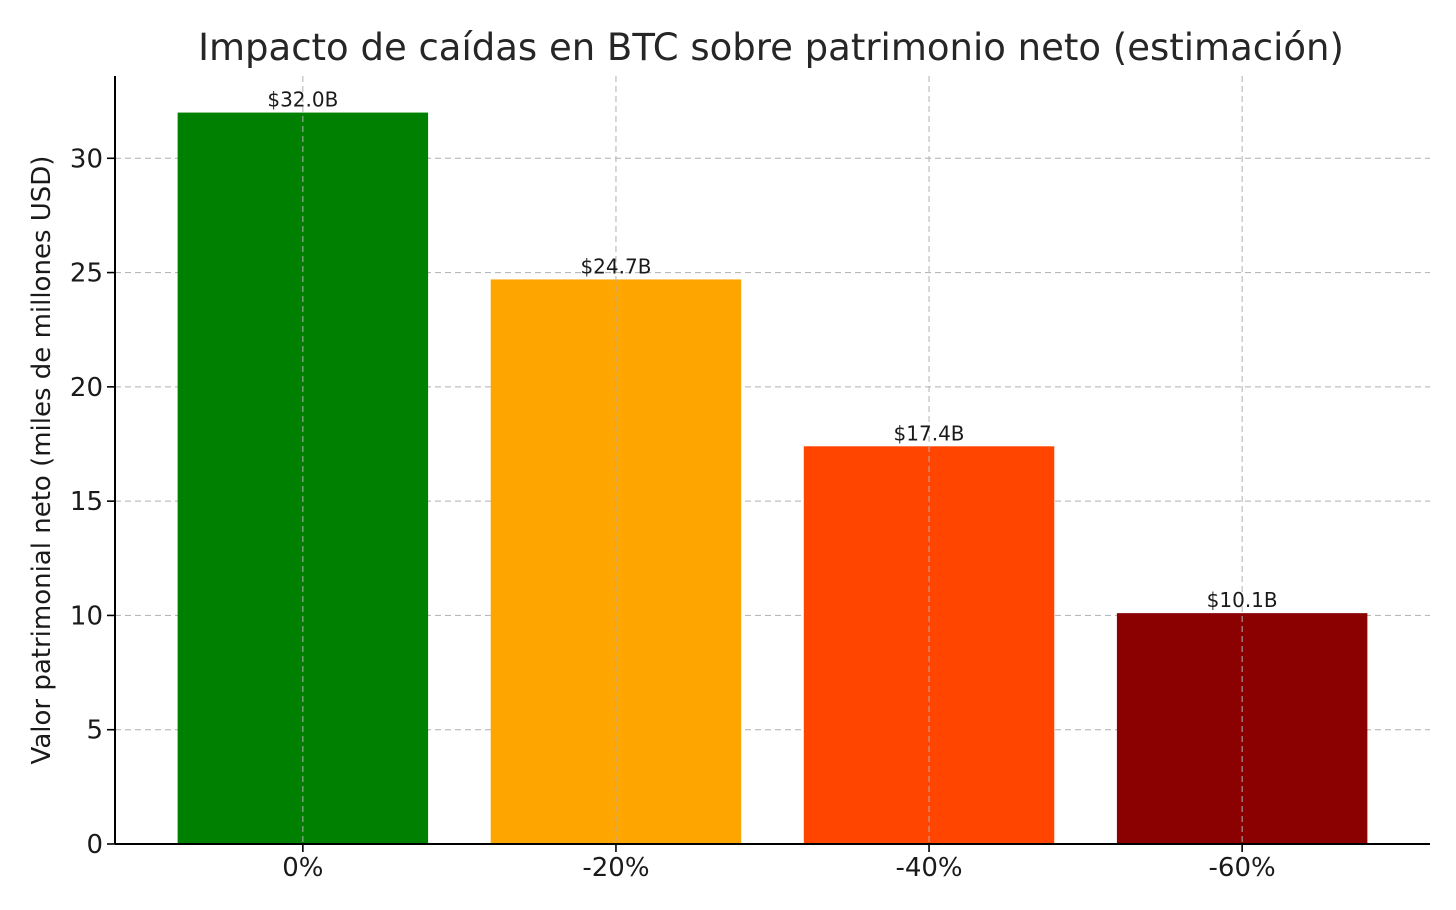 The height and width of the screenshot is (910, 1456). Describe the element at coordinates (302, 100) in the screenshot. I see `data-label-0: $32.0B` at that location.